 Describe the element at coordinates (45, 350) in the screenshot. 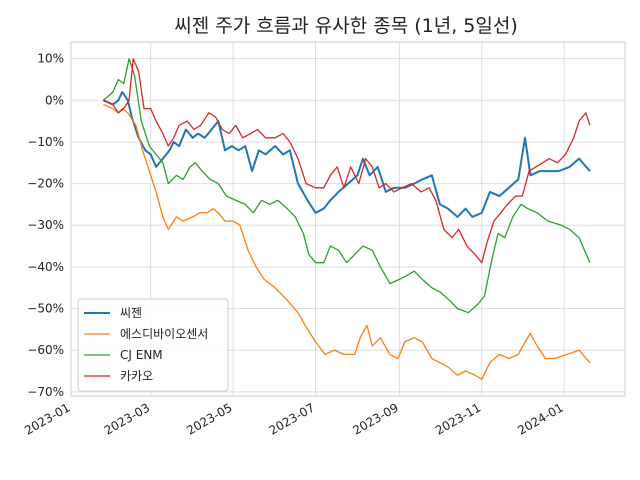

I see `y-tick-label: −60%` at that location.